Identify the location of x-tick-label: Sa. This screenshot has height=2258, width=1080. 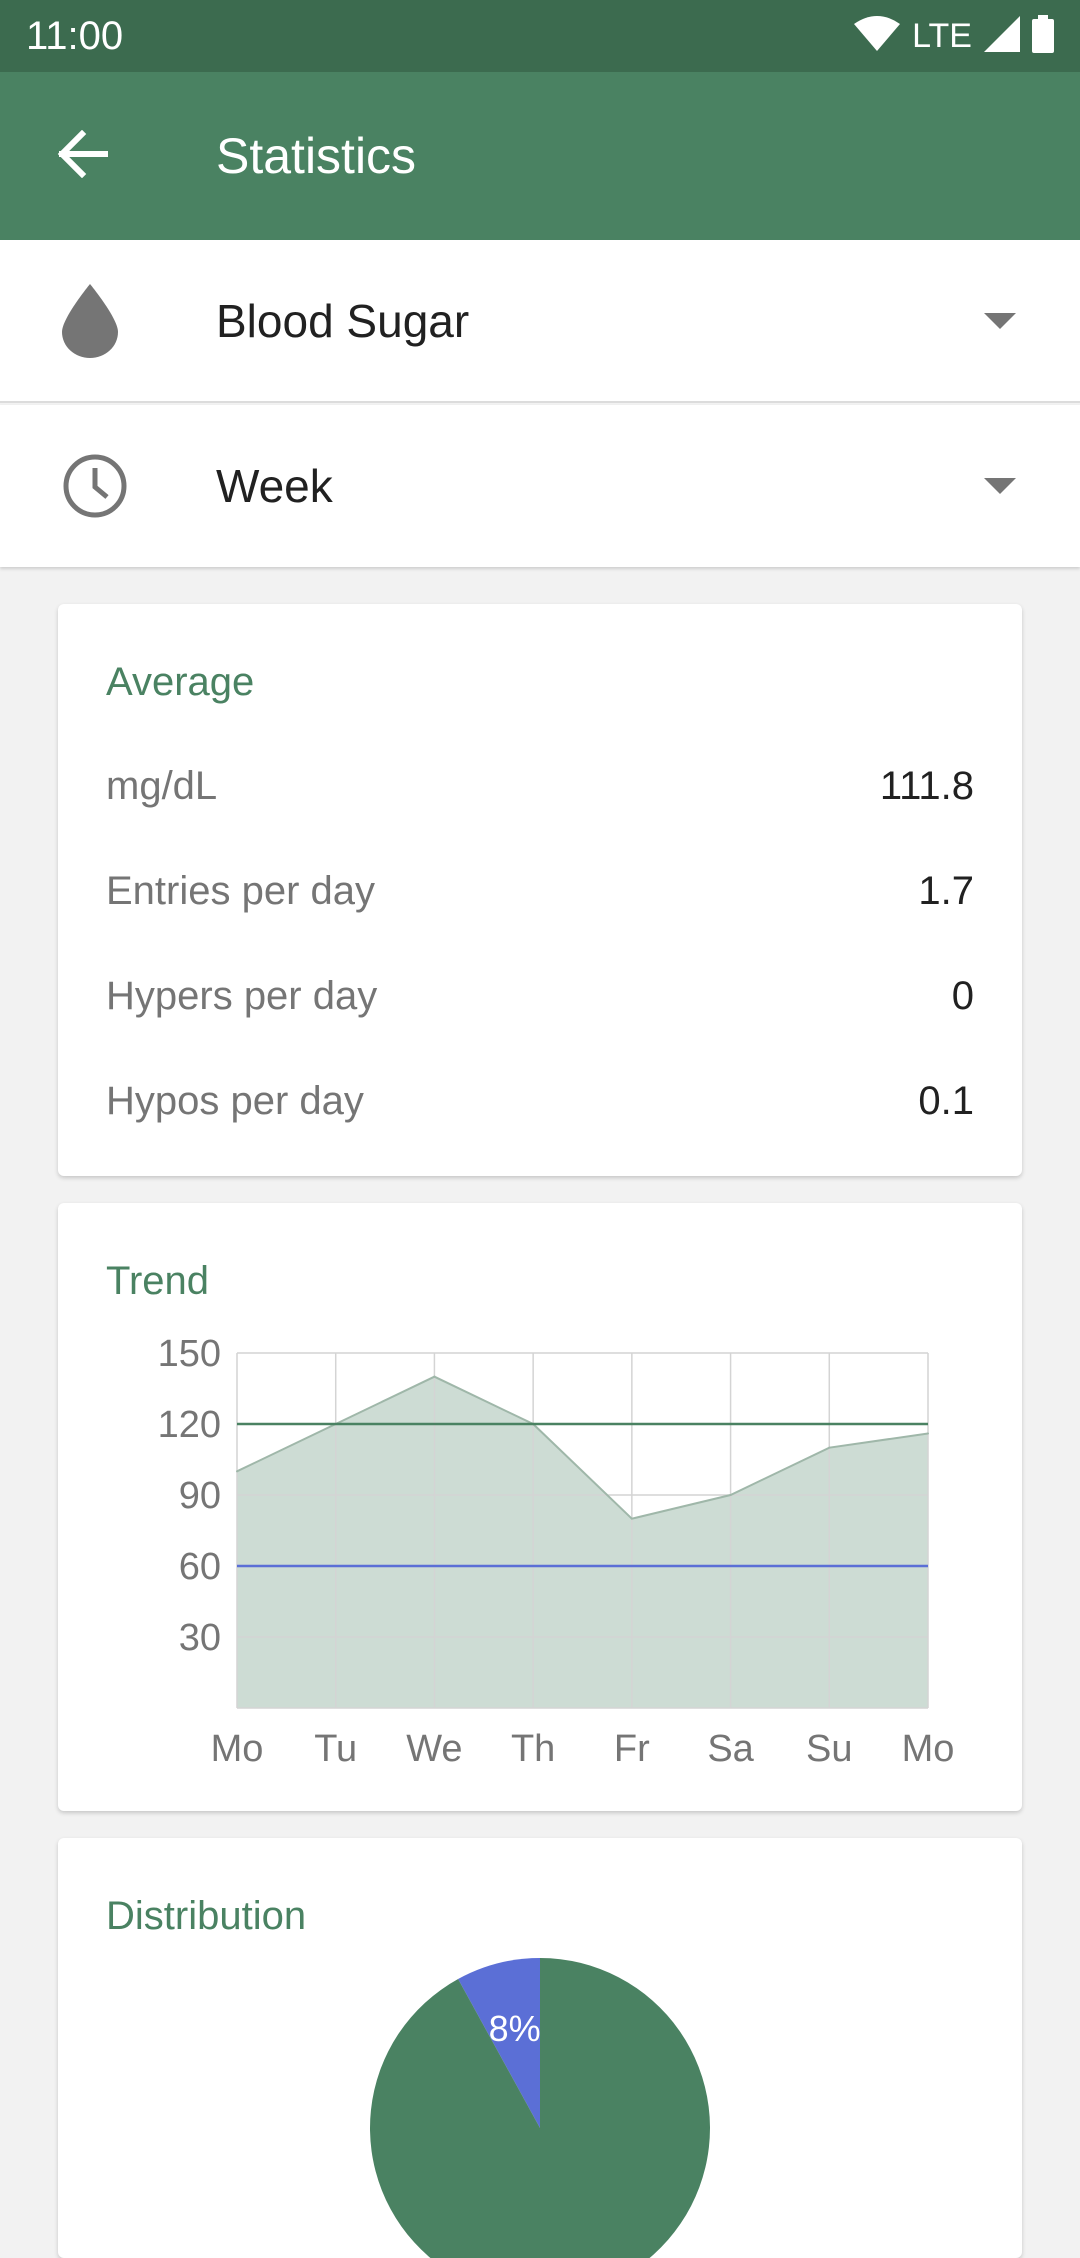
(730, 1749).